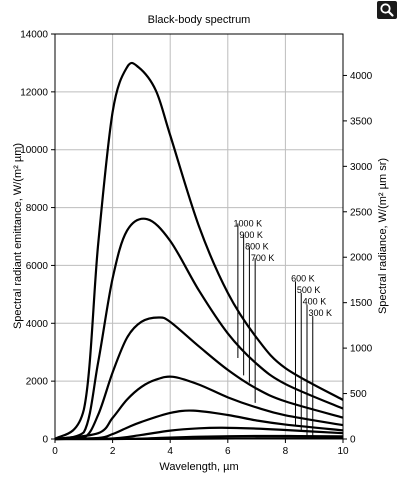 This screenshot has width=400, height=488. Describe the element at coordinates (361, 212) in the screenshot. I see `y2-tick-label: 2500` at that location.